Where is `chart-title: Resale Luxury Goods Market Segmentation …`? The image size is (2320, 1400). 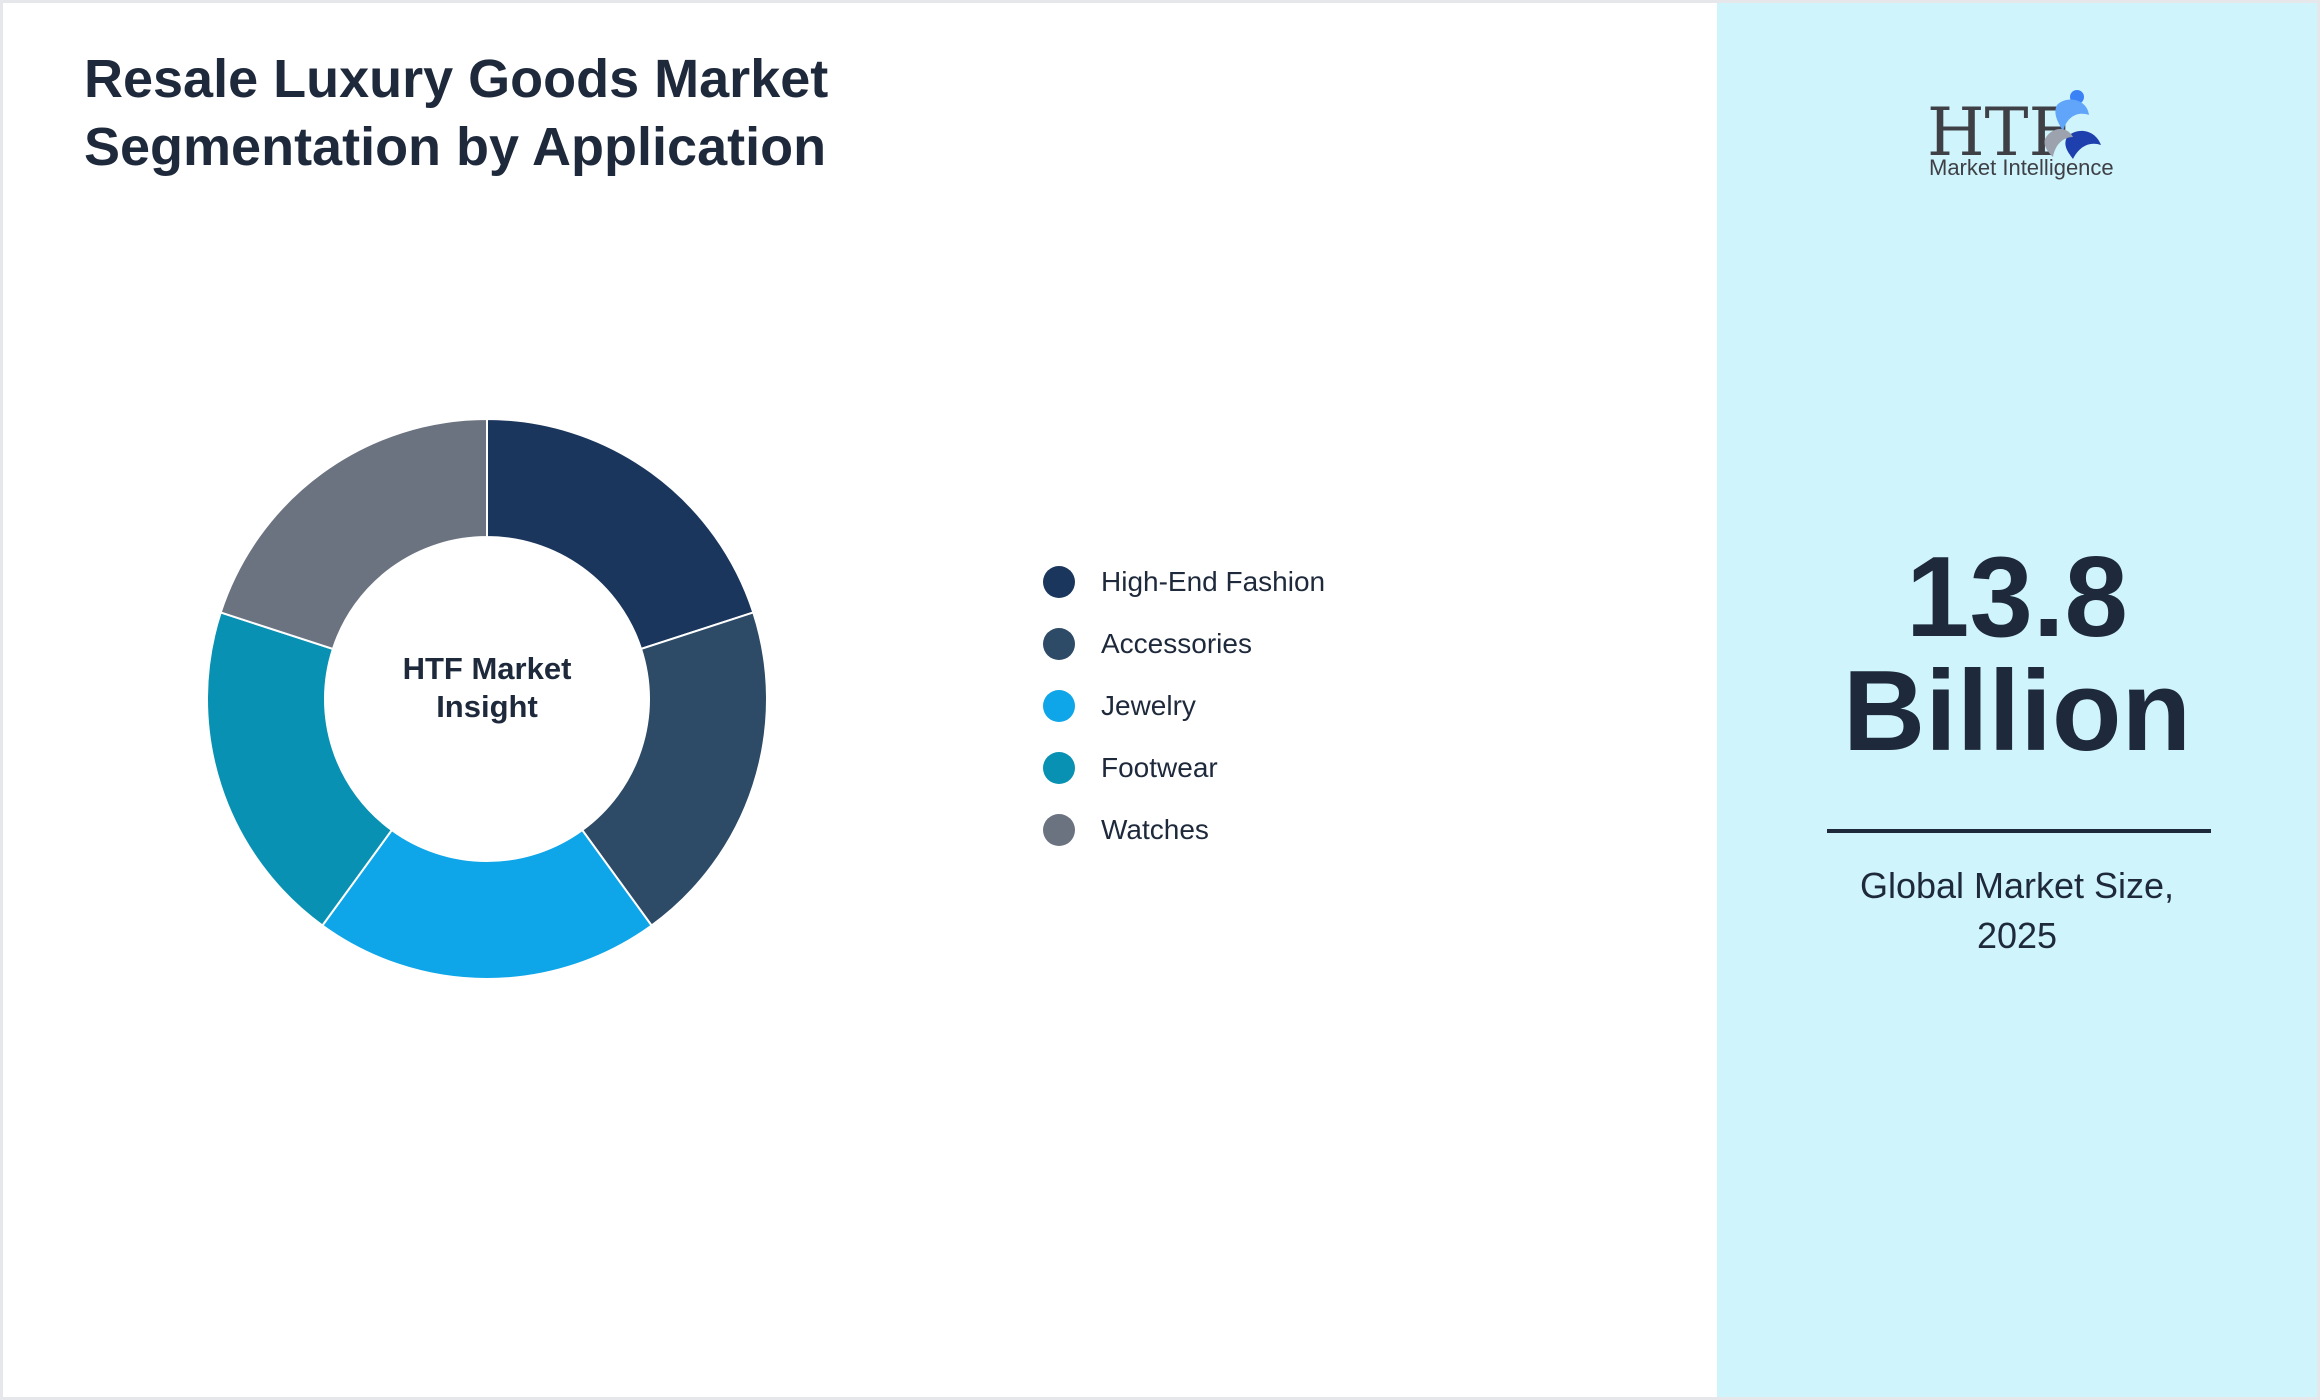
chart-title: Resale Luxury Goods Market Segmentation … is located at coordinates (634, 113).